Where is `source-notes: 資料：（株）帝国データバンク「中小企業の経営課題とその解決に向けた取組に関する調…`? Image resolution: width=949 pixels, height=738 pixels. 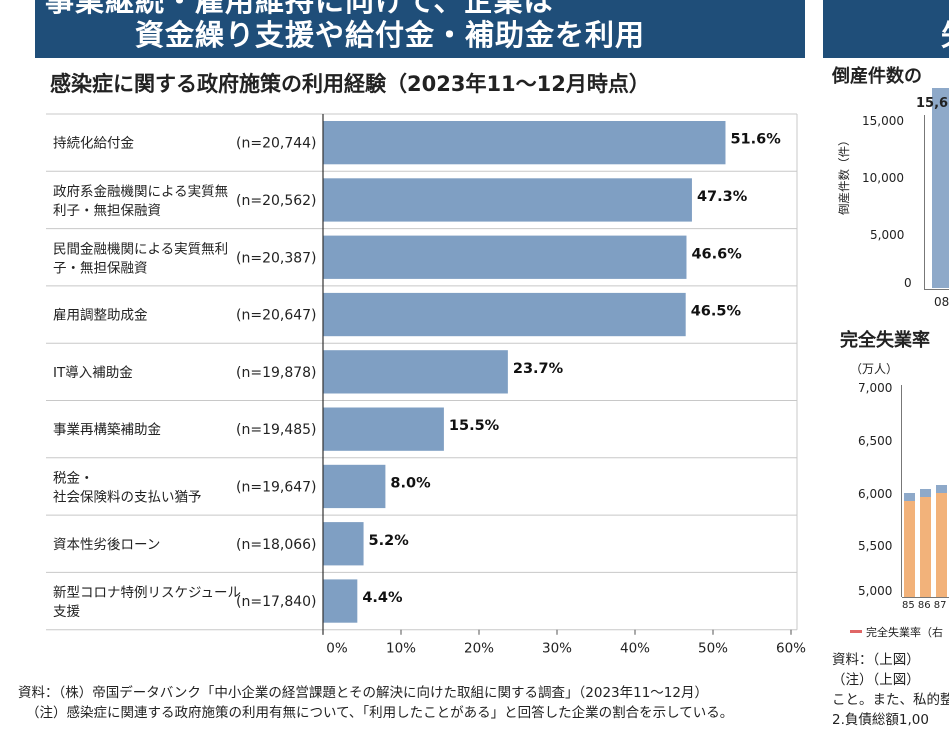
source-notes: 資料：（株）帝国データバンク「中小企業の経営課題とその解決に向けた取組に関する調… is located at coordinates (375, 703).